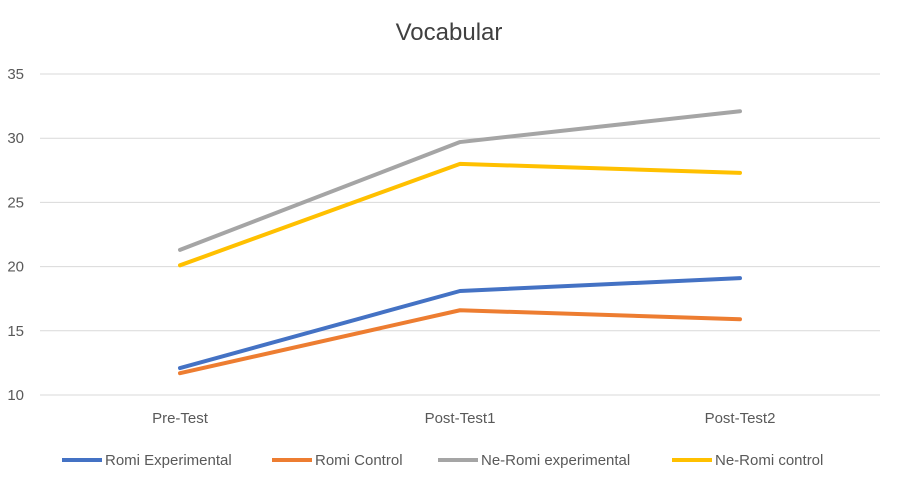  Describe the element at coordinates (15, 202) in the screenshot. I see `y-tick-label: 25` at that location.